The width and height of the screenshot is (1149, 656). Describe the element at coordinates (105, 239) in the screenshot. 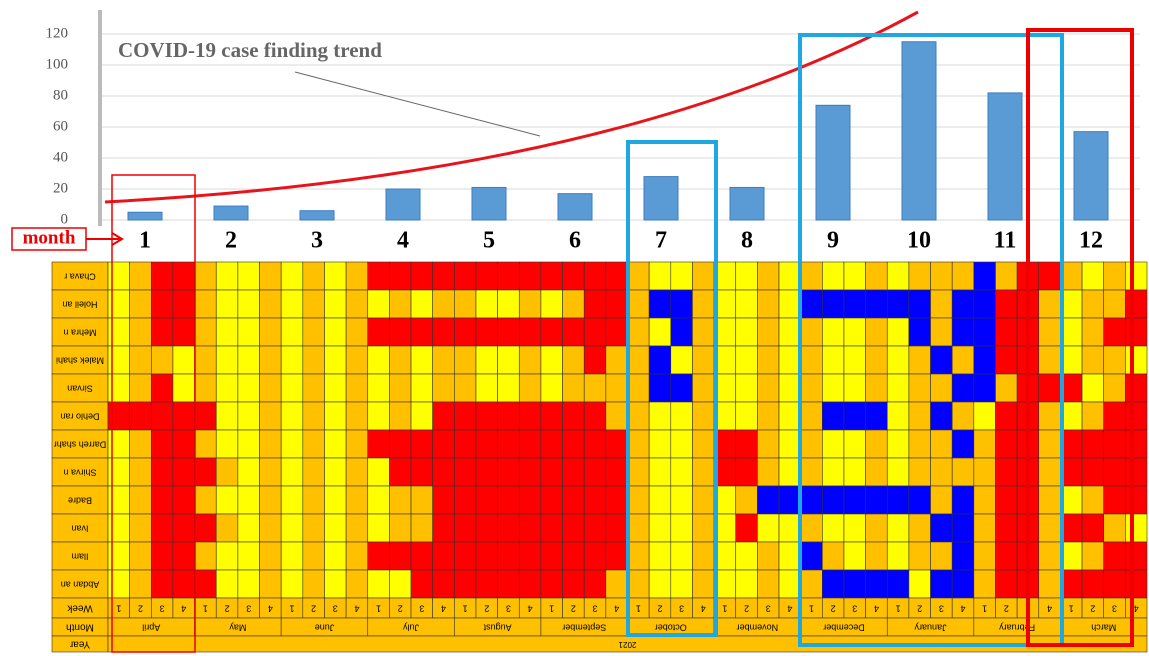

I see `arrow` at that location.